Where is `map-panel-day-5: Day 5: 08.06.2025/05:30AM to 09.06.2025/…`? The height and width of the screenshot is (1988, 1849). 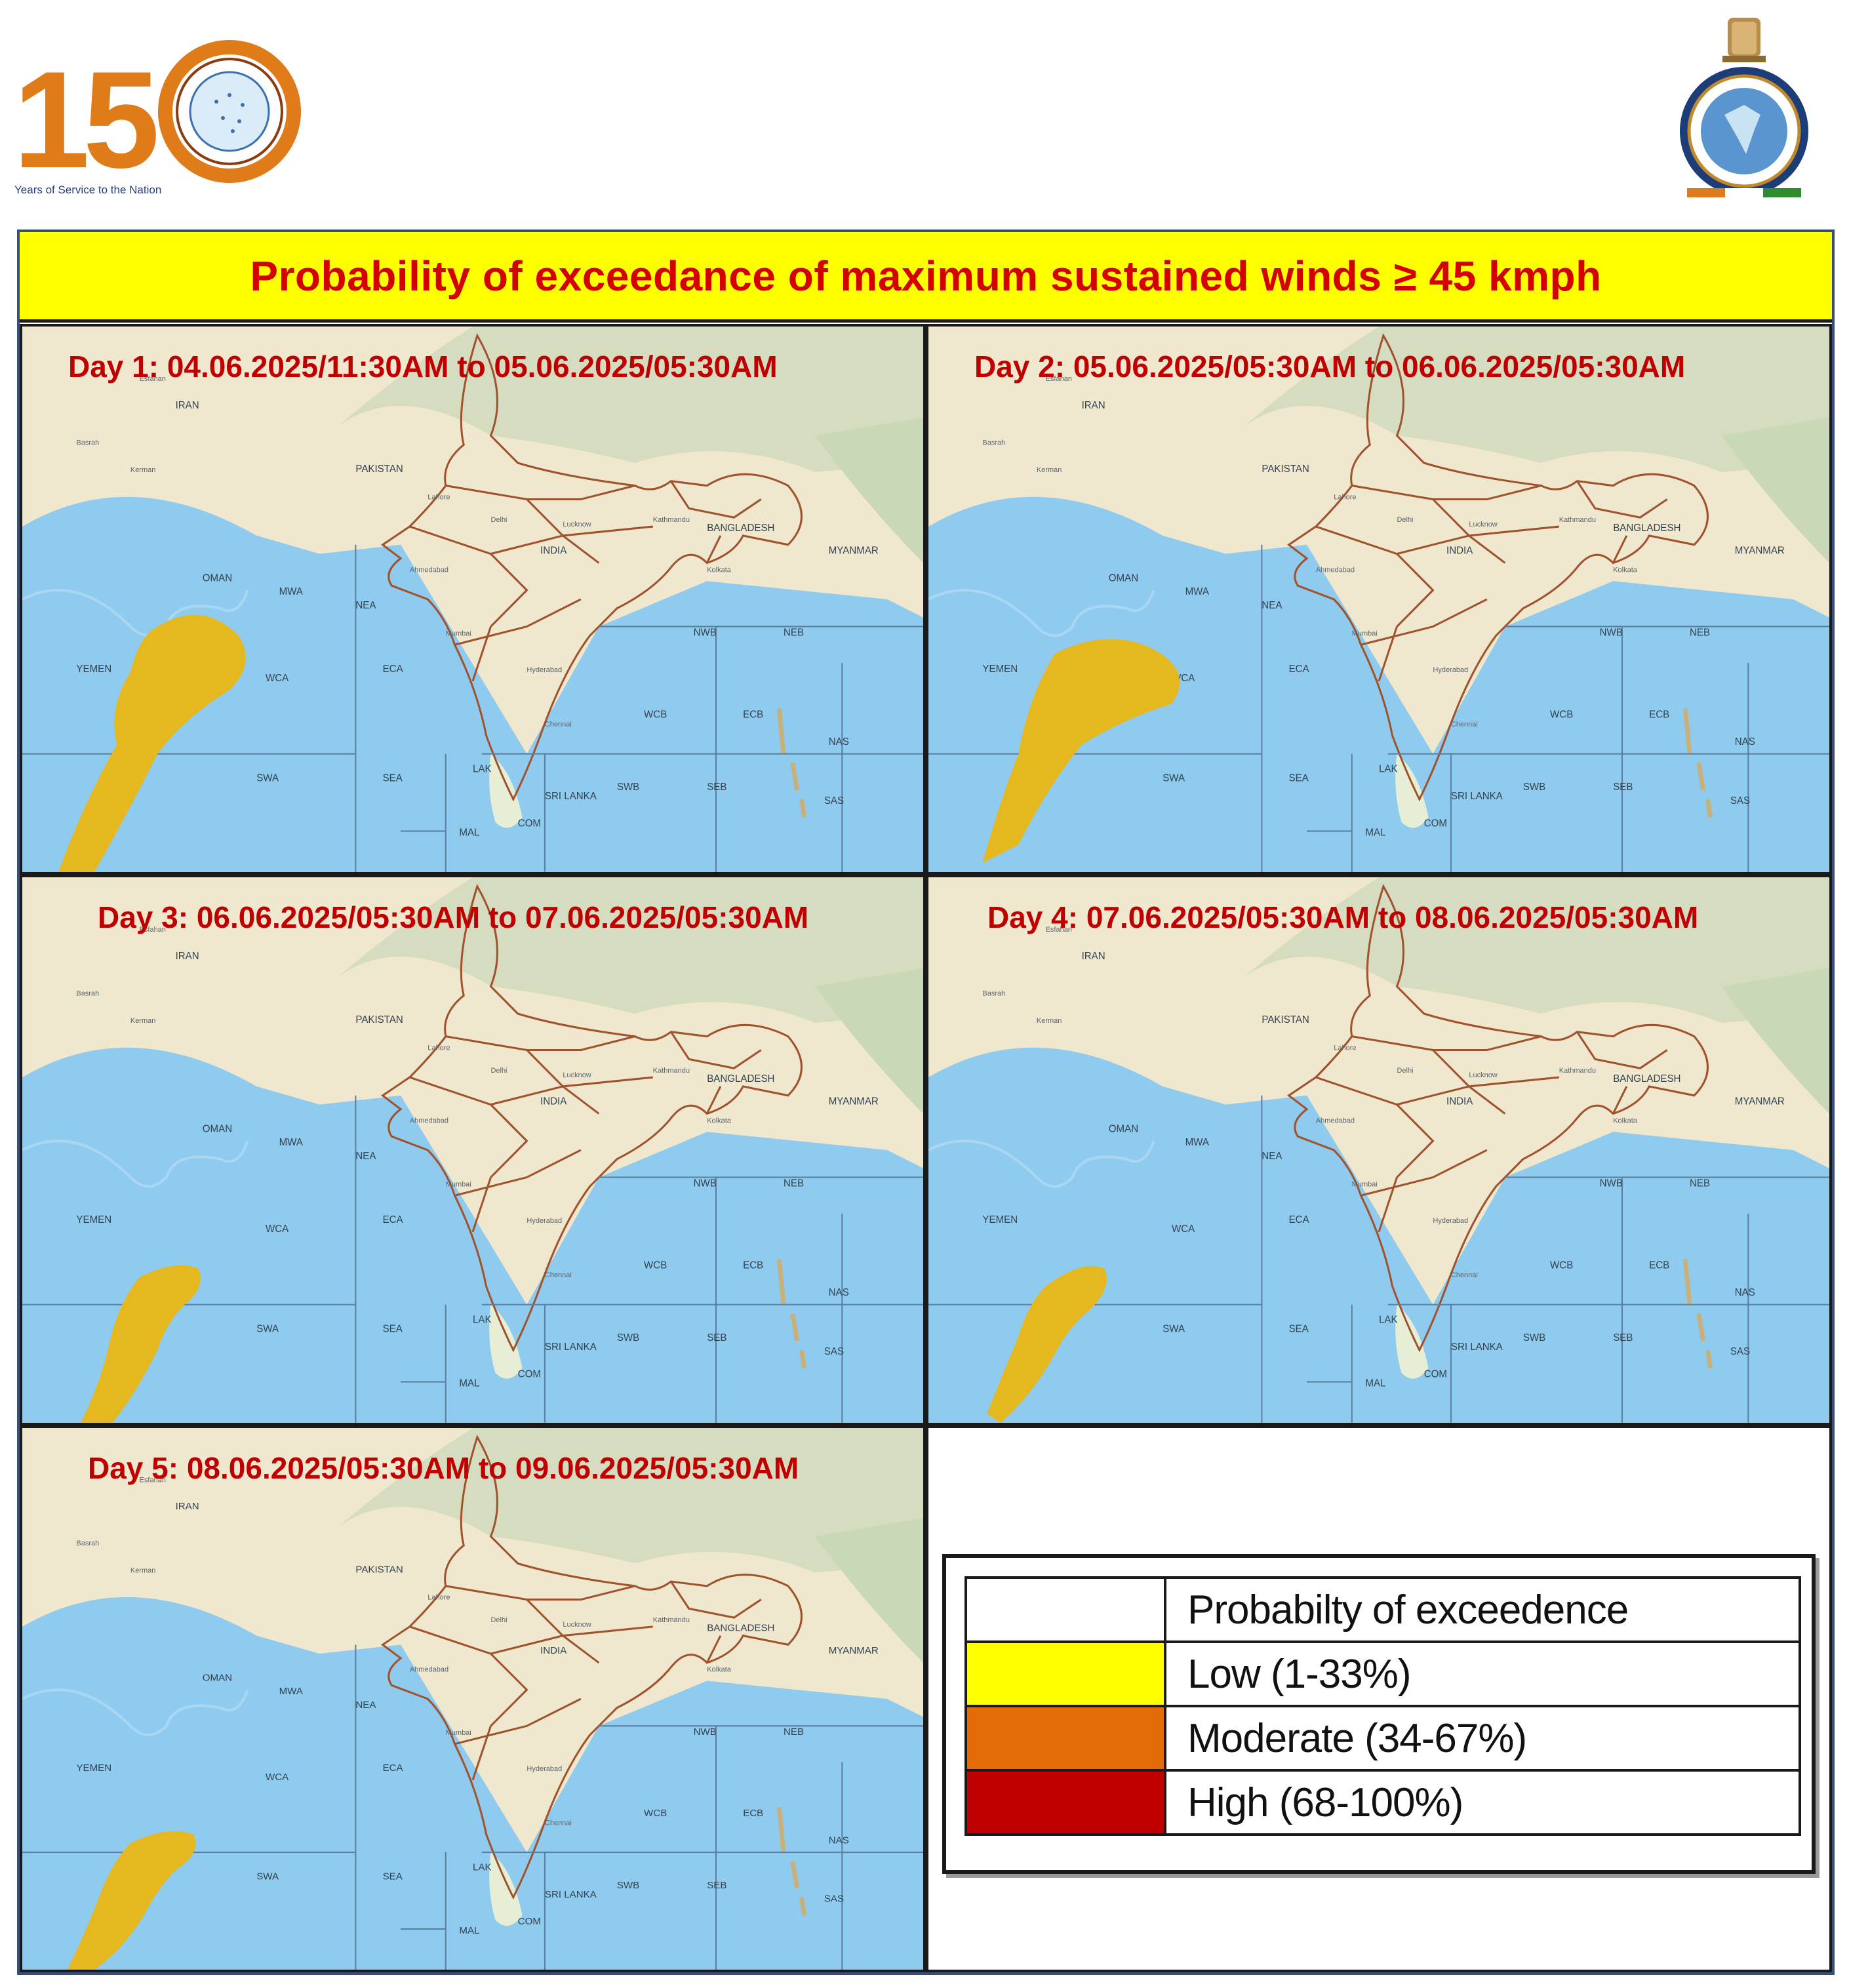
map-panel-day-5: Day 5: 08.06.2025/05:30AM to 09.06.2025/… is located at coordinates (473, 1698).